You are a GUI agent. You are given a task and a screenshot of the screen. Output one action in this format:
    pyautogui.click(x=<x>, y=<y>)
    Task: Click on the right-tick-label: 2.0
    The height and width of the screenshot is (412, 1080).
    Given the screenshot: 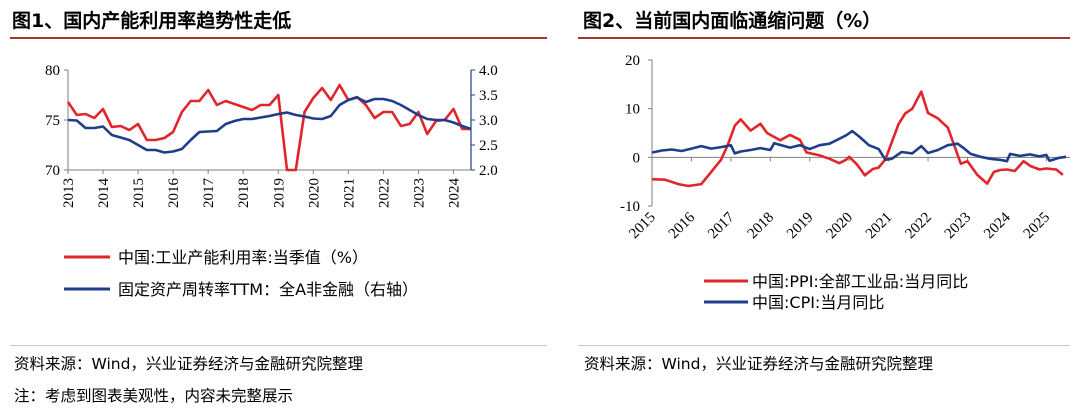 What is the action you would take?
    pyautogui.click(x=488, y=171)
    